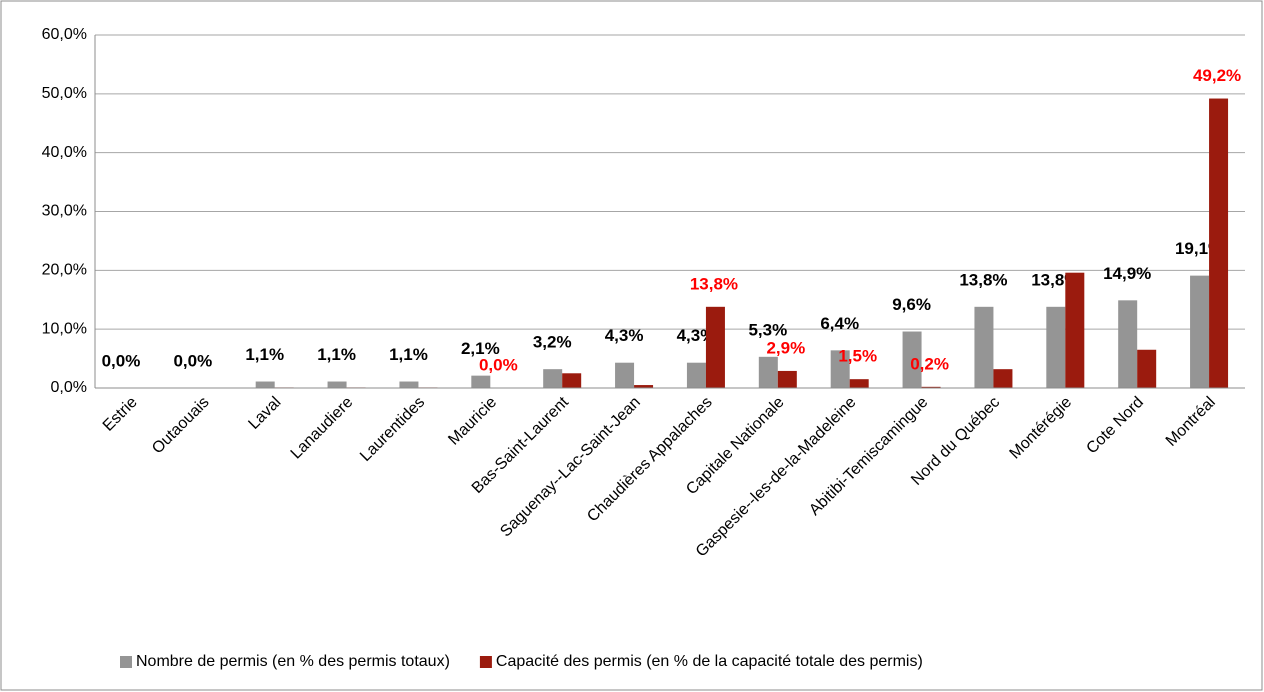 This screenshot has width=1264, height=692. Describe the element at coordinates (857, 356) in the screenshot. I see `value-label: 1,5%` at that location.